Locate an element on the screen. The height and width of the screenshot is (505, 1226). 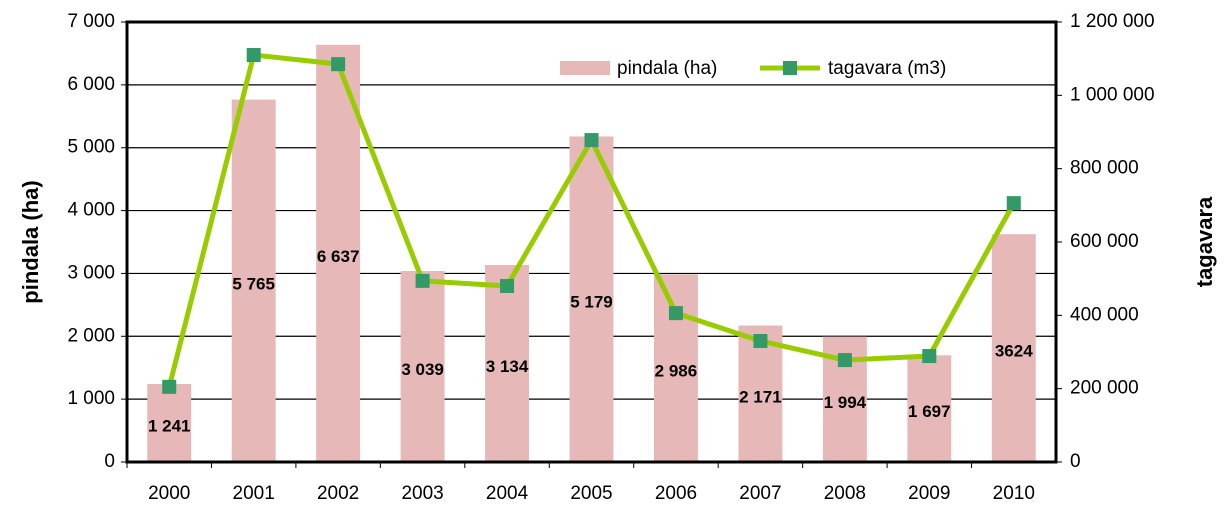
legend-label: tagavara (m3) is located at coordinates (887, 68).